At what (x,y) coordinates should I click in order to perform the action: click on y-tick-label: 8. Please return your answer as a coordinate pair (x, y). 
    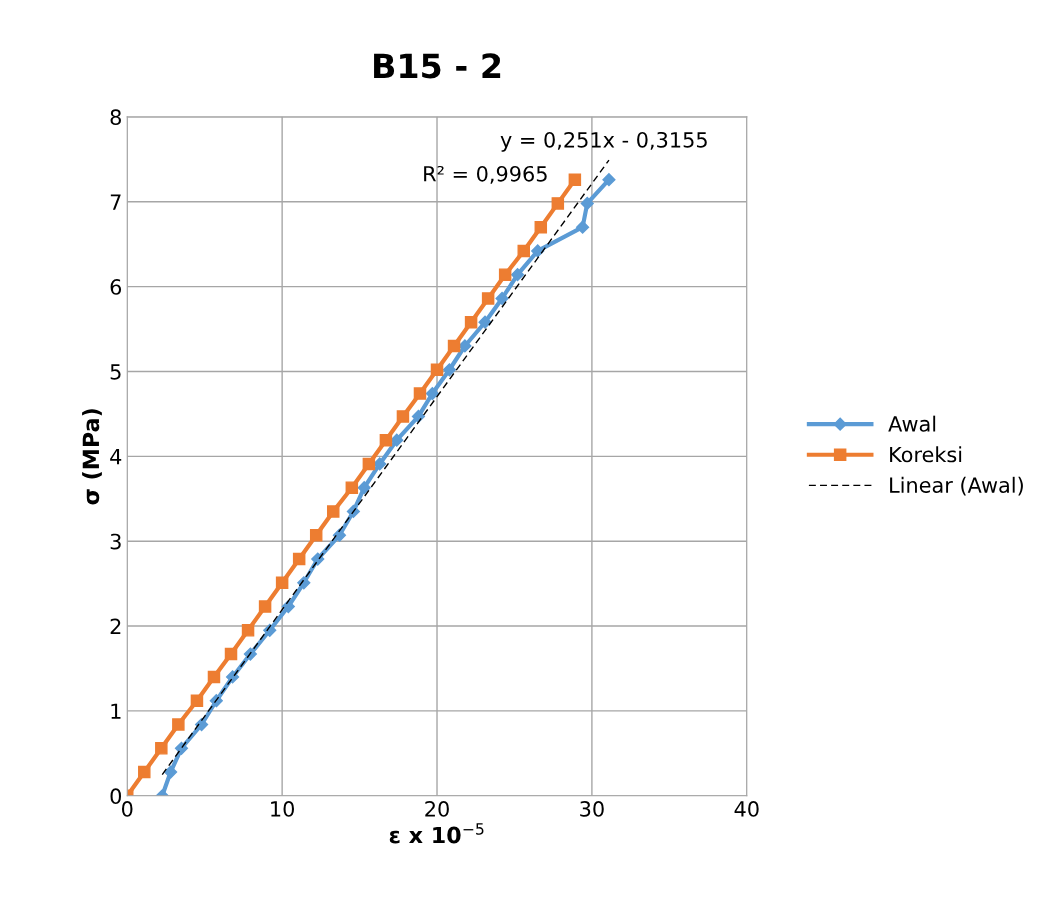
    Looking at the image, I should click on (115, 117).